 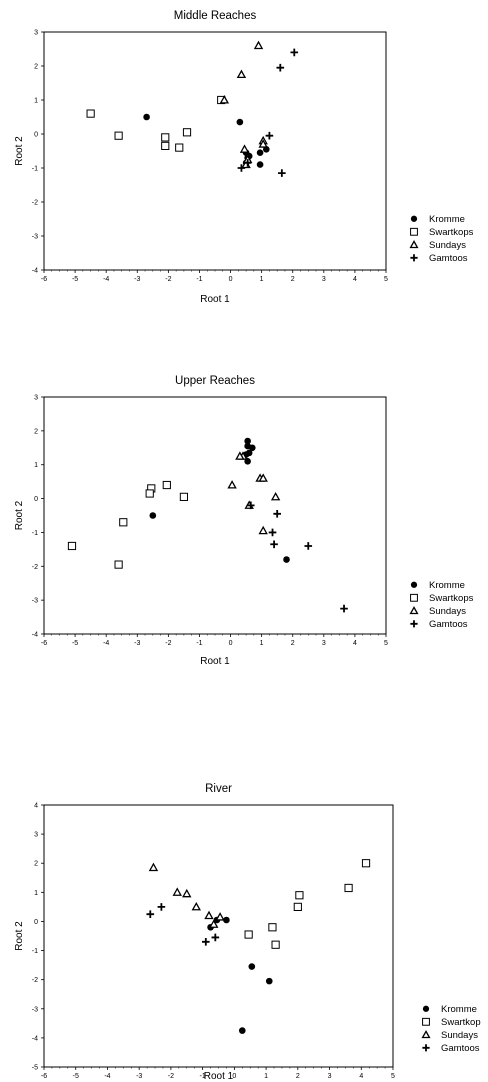 I want to click on x-tick-label: 0, so click(x=231, y=279).